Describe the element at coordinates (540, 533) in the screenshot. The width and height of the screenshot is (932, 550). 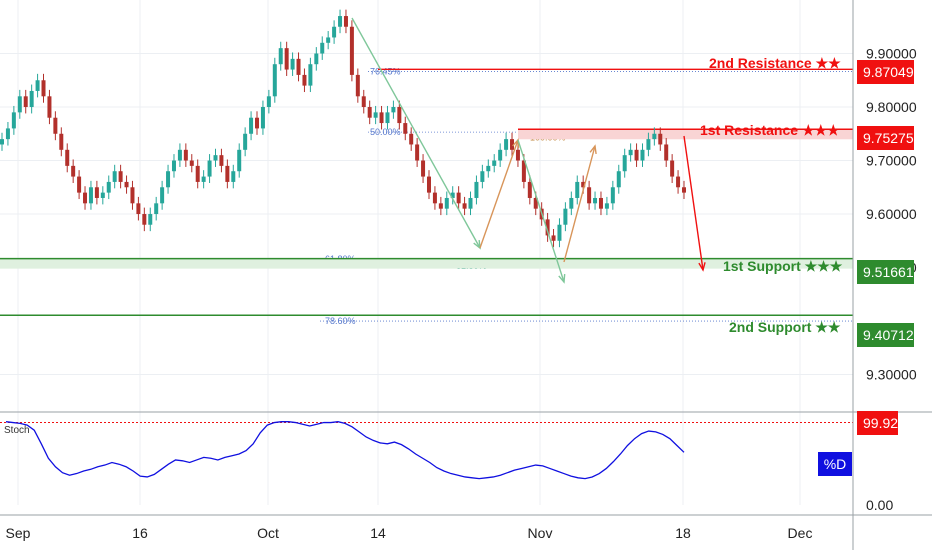
I see `x-tick-label: Nov` at that location.